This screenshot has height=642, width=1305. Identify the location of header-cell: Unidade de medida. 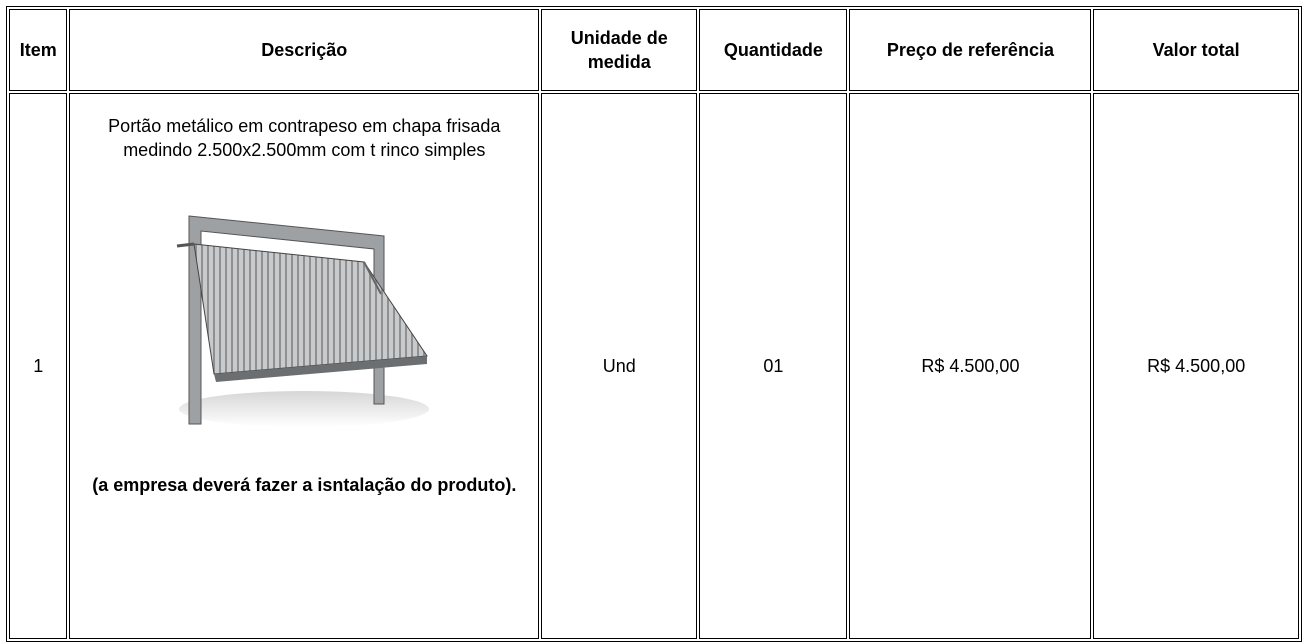
(619, 50).